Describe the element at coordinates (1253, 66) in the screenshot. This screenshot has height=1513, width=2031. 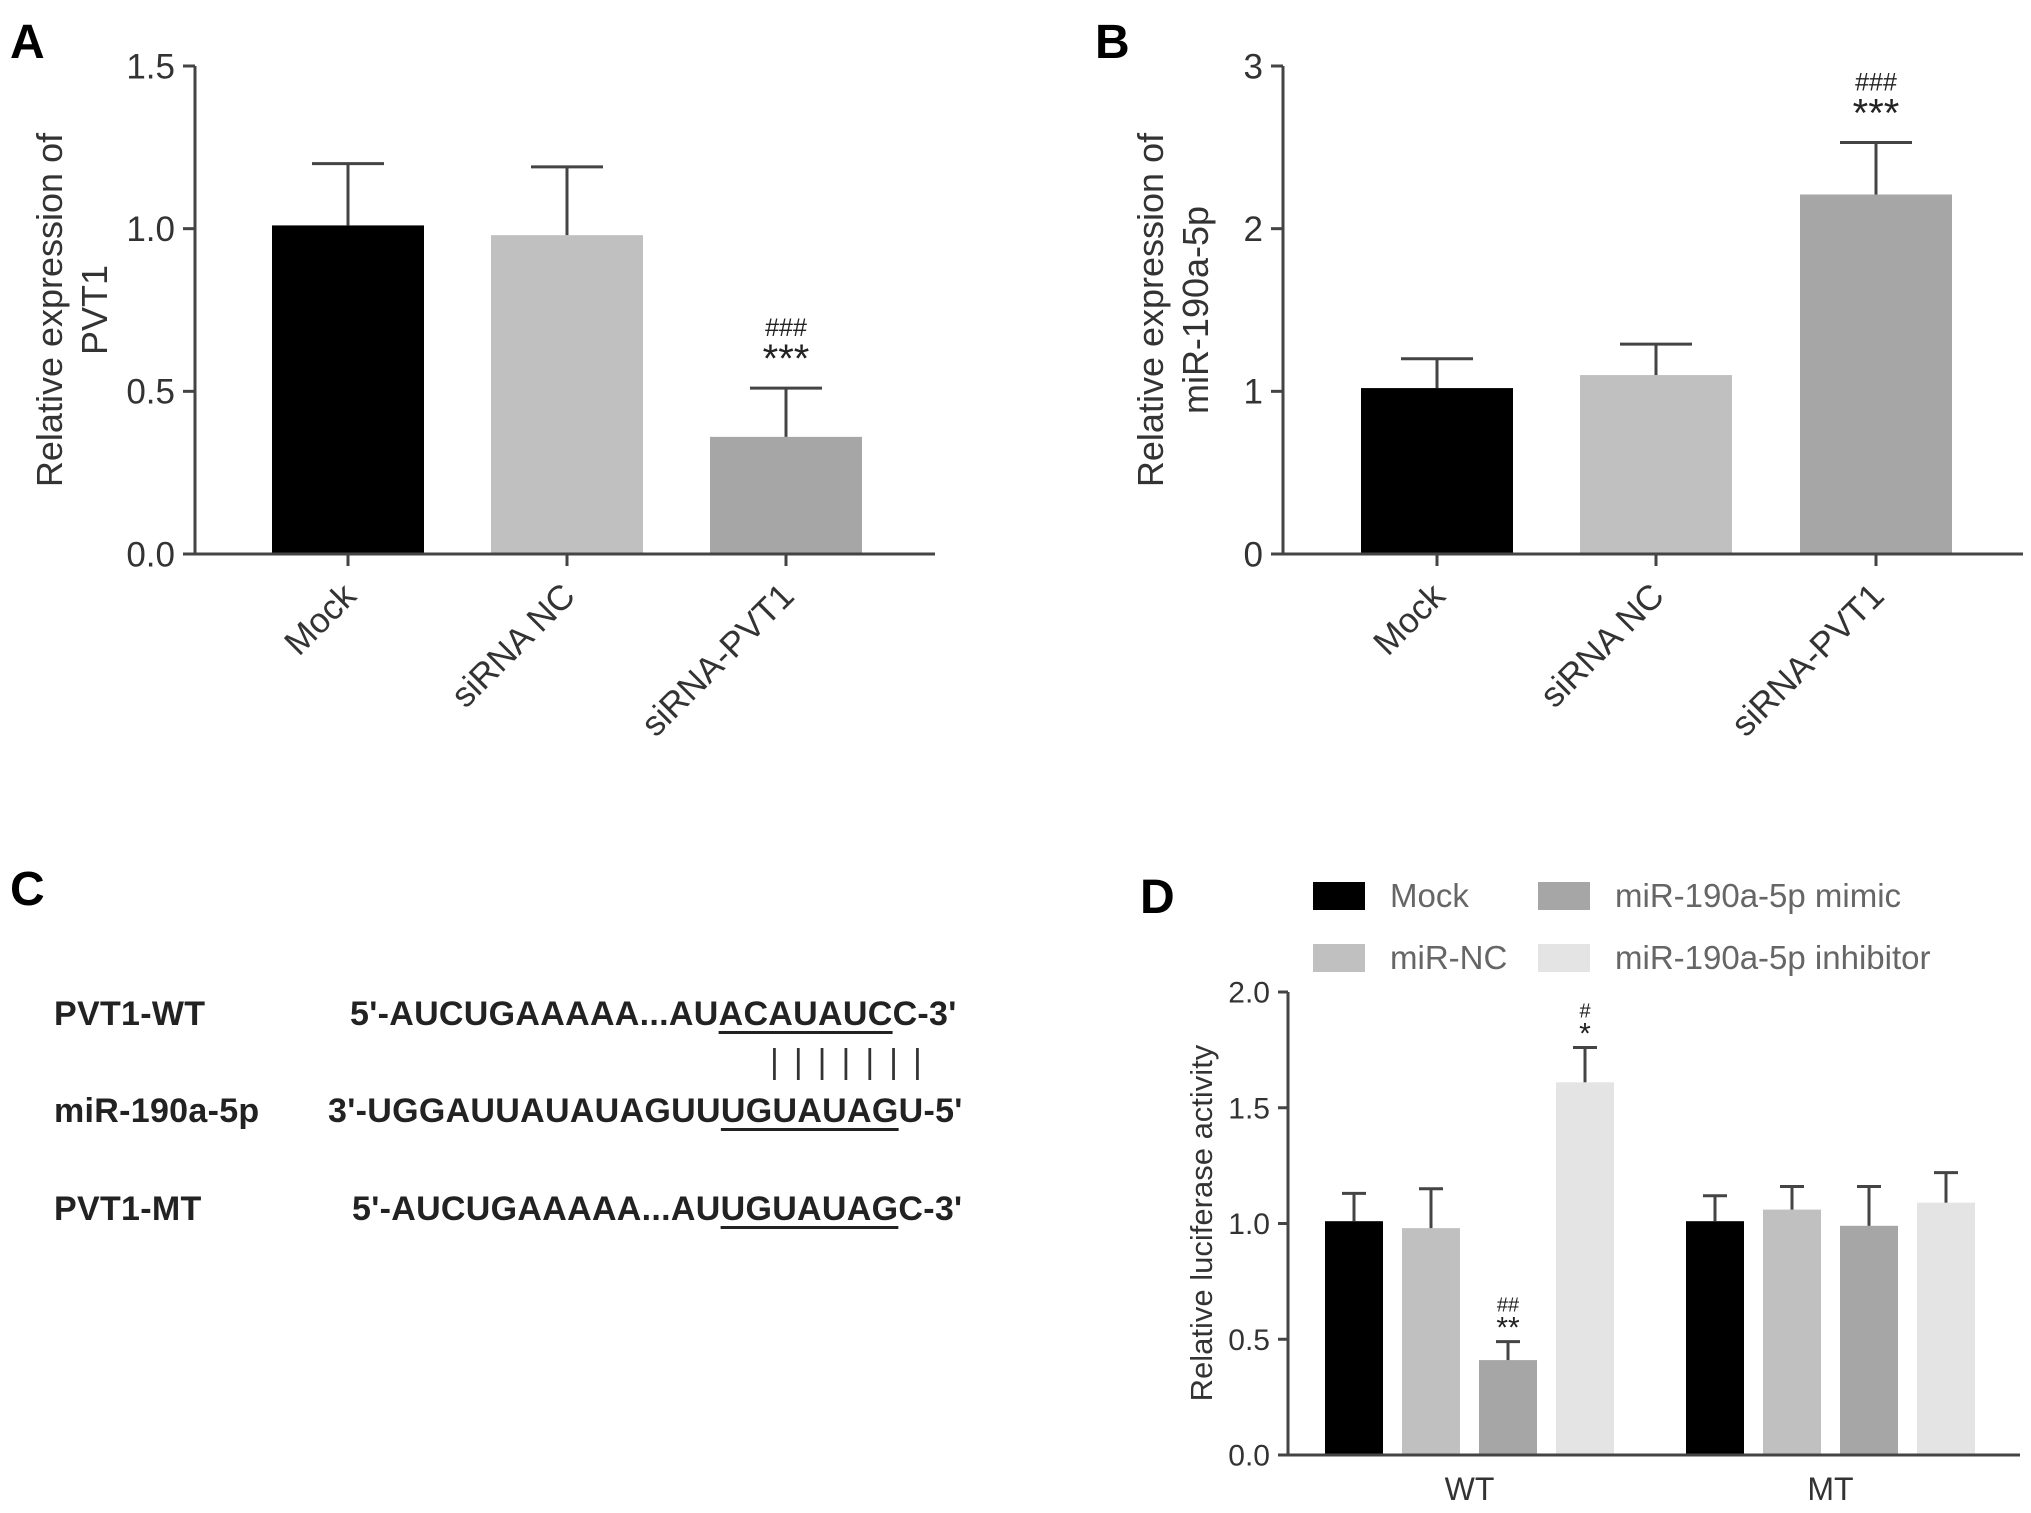
I see `chart-b-y-tick-label: 3` at that location.